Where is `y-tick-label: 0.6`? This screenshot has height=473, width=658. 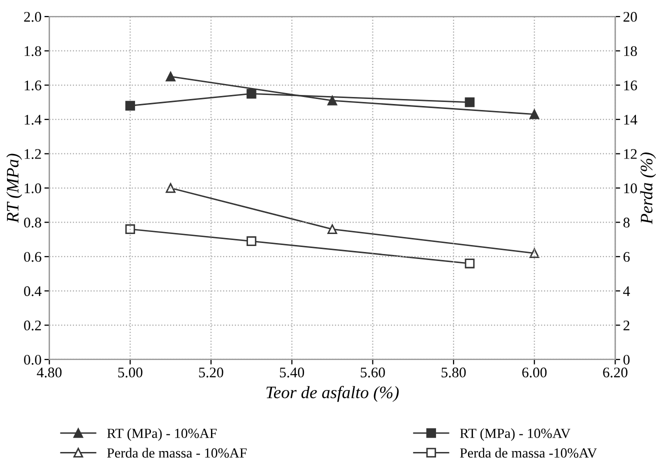
y-tick-label: 0.6 is located at coordinates (33, 257).